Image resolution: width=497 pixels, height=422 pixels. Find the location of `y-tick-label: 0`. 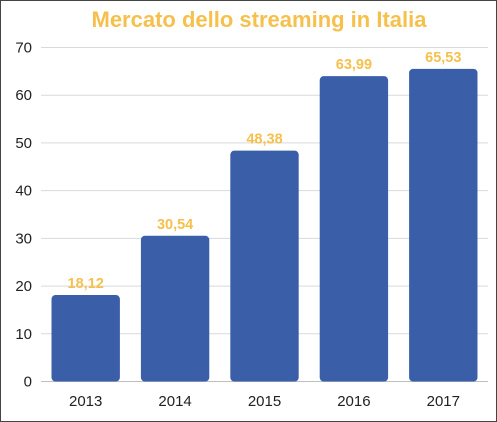

y-tick-label: 0 is located at coordinates (28, 382).